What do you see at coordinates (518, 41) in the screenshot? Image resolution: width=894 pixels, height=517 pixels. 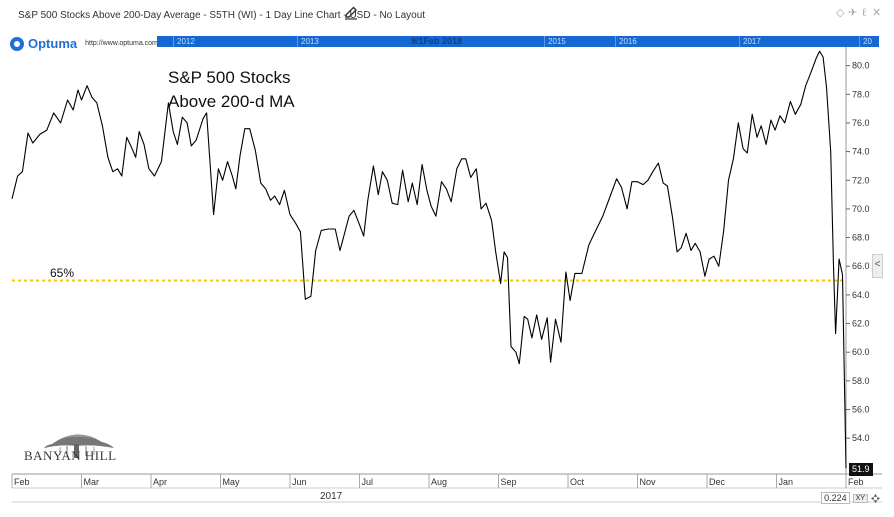 I see `timeline-scrollbar: 2012 2013 9/1Feb 2018 2015 2016 2017 20` at bounding box center [518, 41].